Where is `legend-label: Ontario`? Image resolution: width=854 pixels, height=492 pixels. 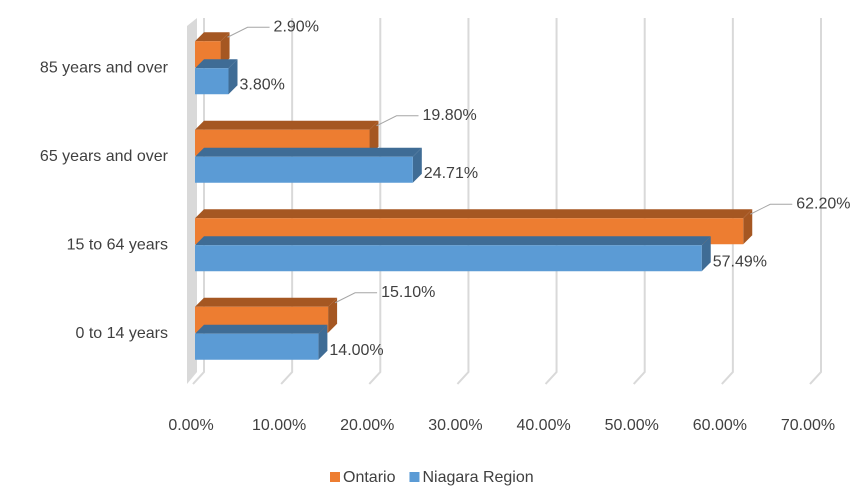
legend-label: Ontario is located at coordinates (369, 477).